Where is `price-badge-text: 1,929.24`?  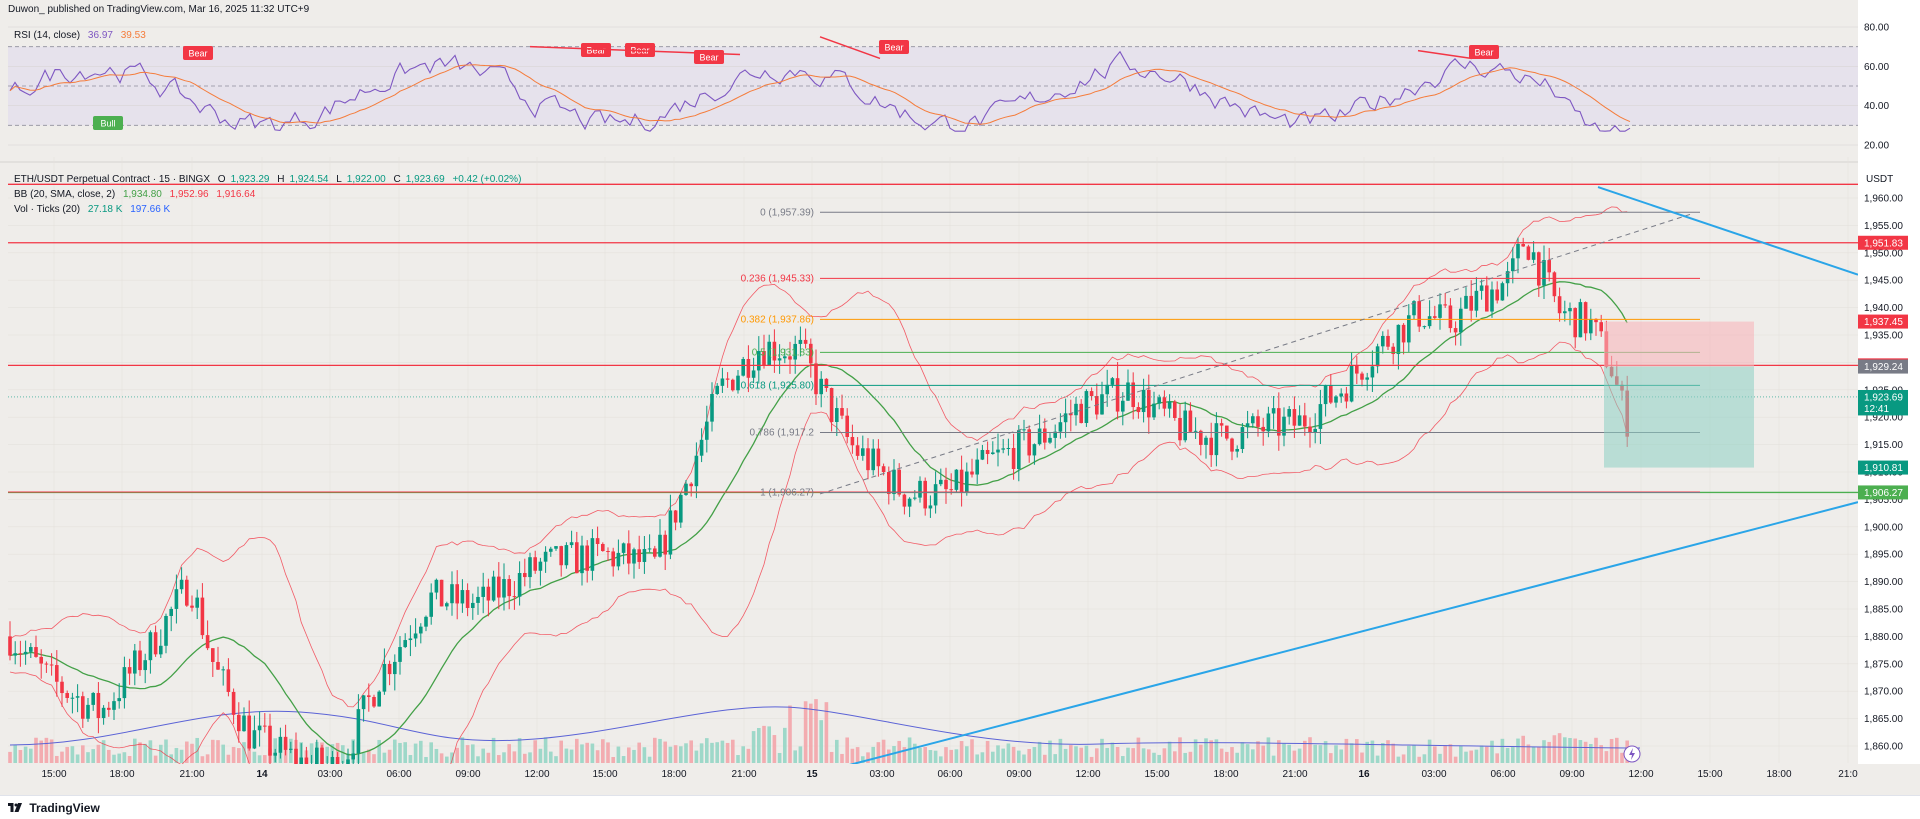 price-badge-text: 1,929.24 is located at coordinates (1883, 367).